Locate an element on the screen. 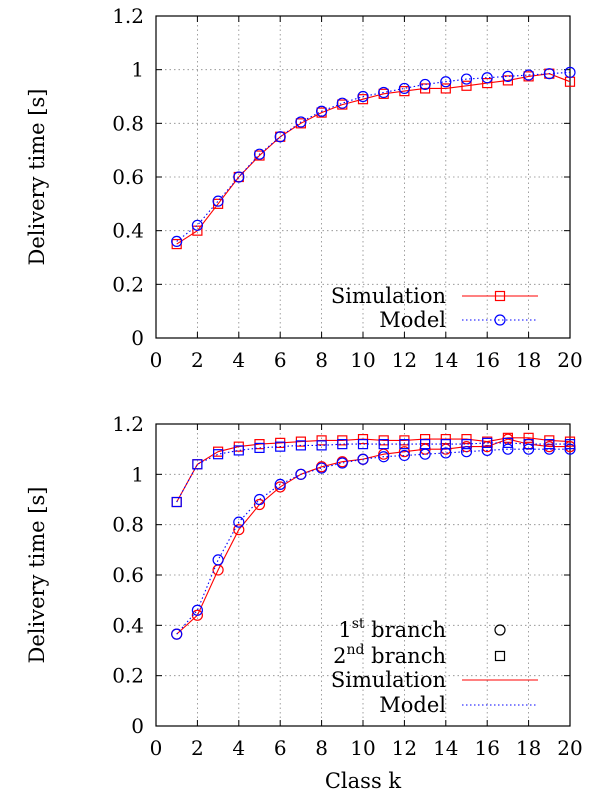 The image size is (597, 804). y-tick-label: 1 is located at coordinates (137, 474).